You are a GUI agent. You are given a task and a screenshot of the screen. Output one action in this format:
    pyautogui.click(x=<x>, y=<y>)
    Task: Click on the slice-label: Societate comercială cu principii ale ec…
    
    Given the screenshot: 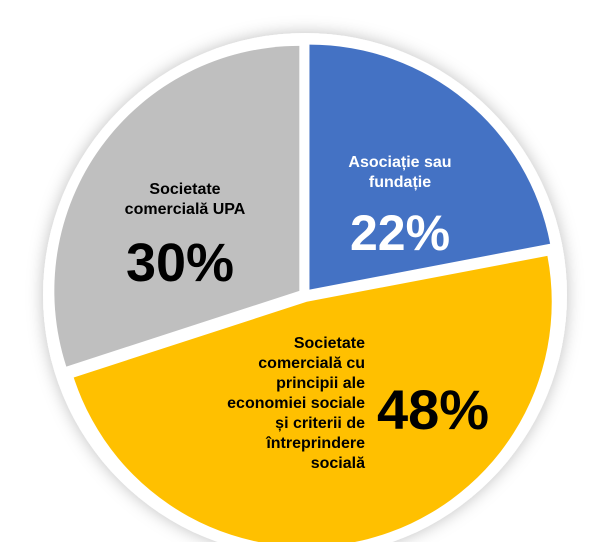 What is the action you would take?
    pyautogui.click(x=296, y=403)
    